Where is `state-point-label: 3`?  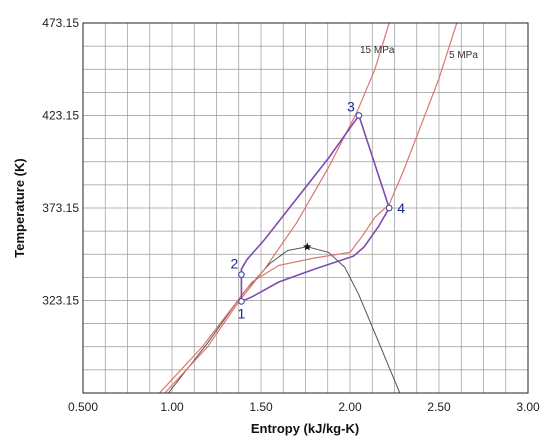
state-point-label: 3 is located at coordinates (351, 107).